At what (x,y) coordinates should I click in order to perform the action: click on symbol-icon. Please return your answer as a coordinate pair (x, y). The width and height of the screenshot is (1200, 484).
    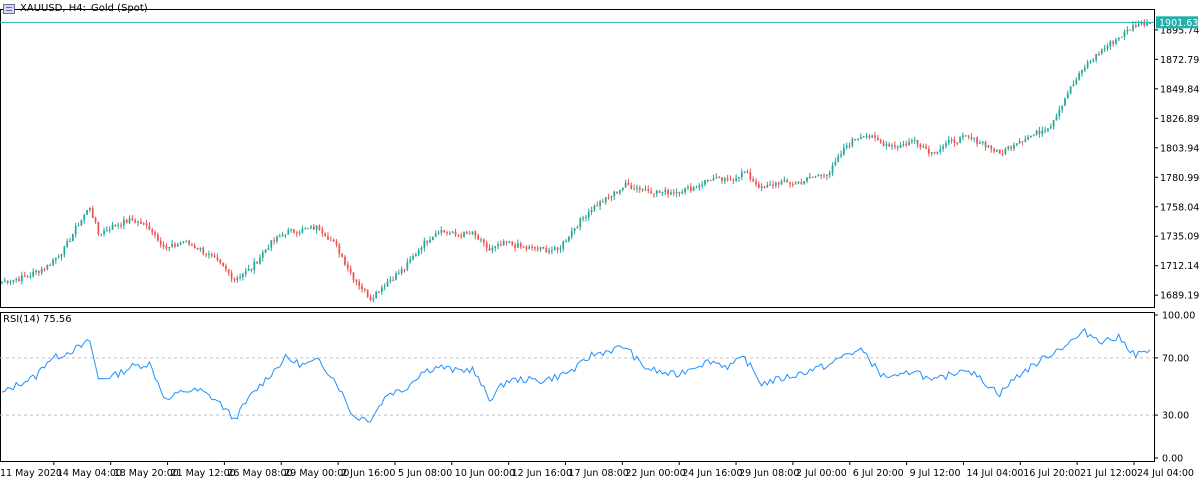
    Looking at the image, I should click on (9, 8).